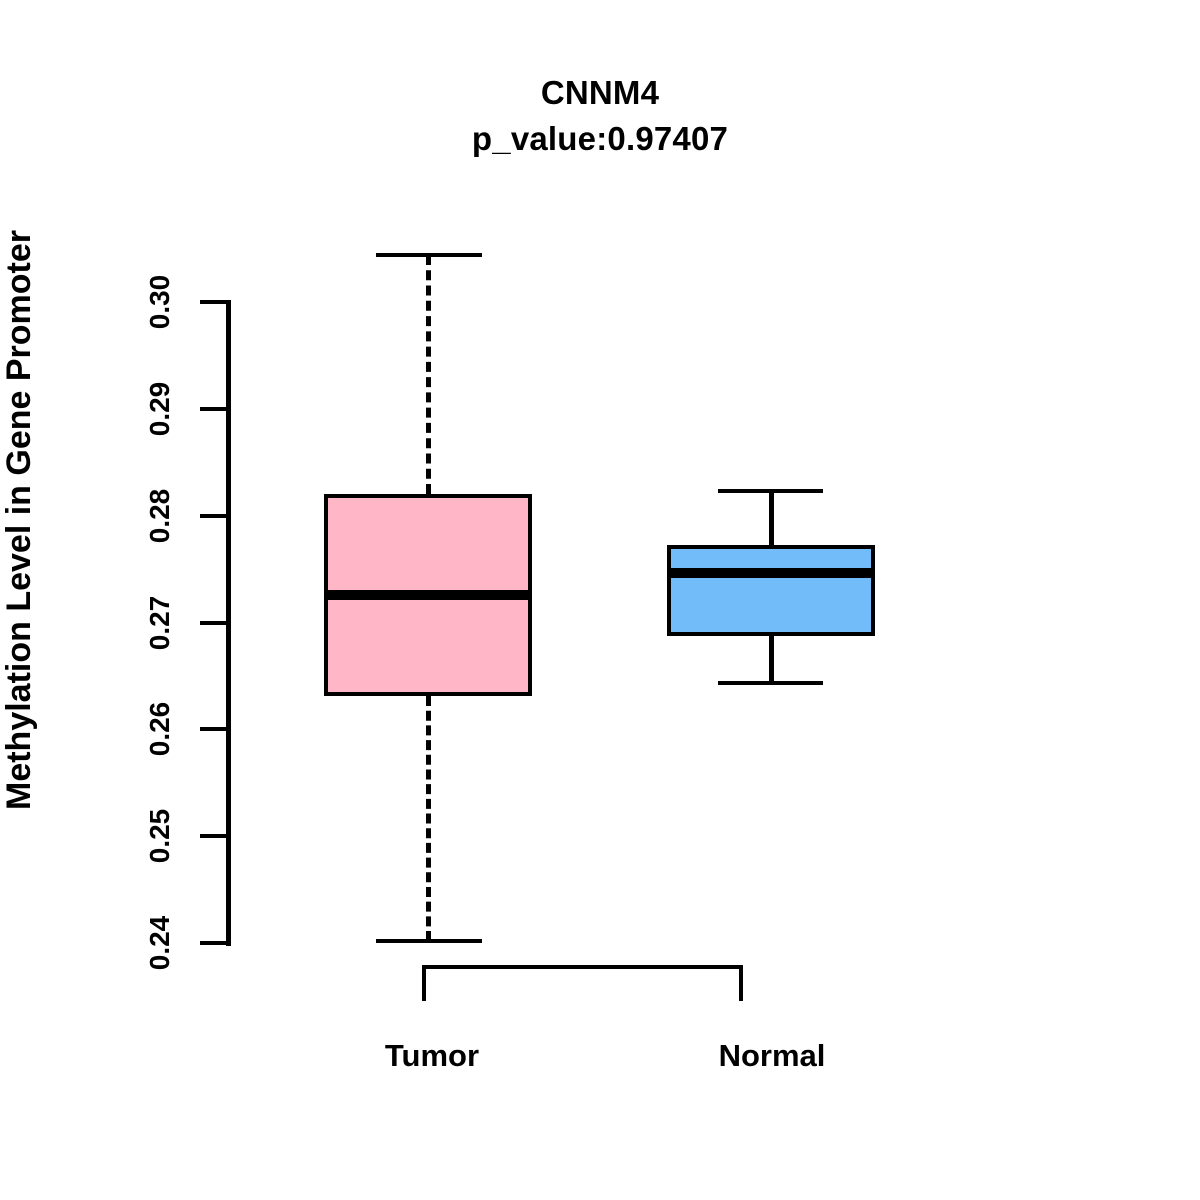 This screenshot has height=1200, width=1200. What do you see at coordinates (159, 302) in the screenshot?
I see `y-tick-label: 0.30` at bounding box center [159, 302].